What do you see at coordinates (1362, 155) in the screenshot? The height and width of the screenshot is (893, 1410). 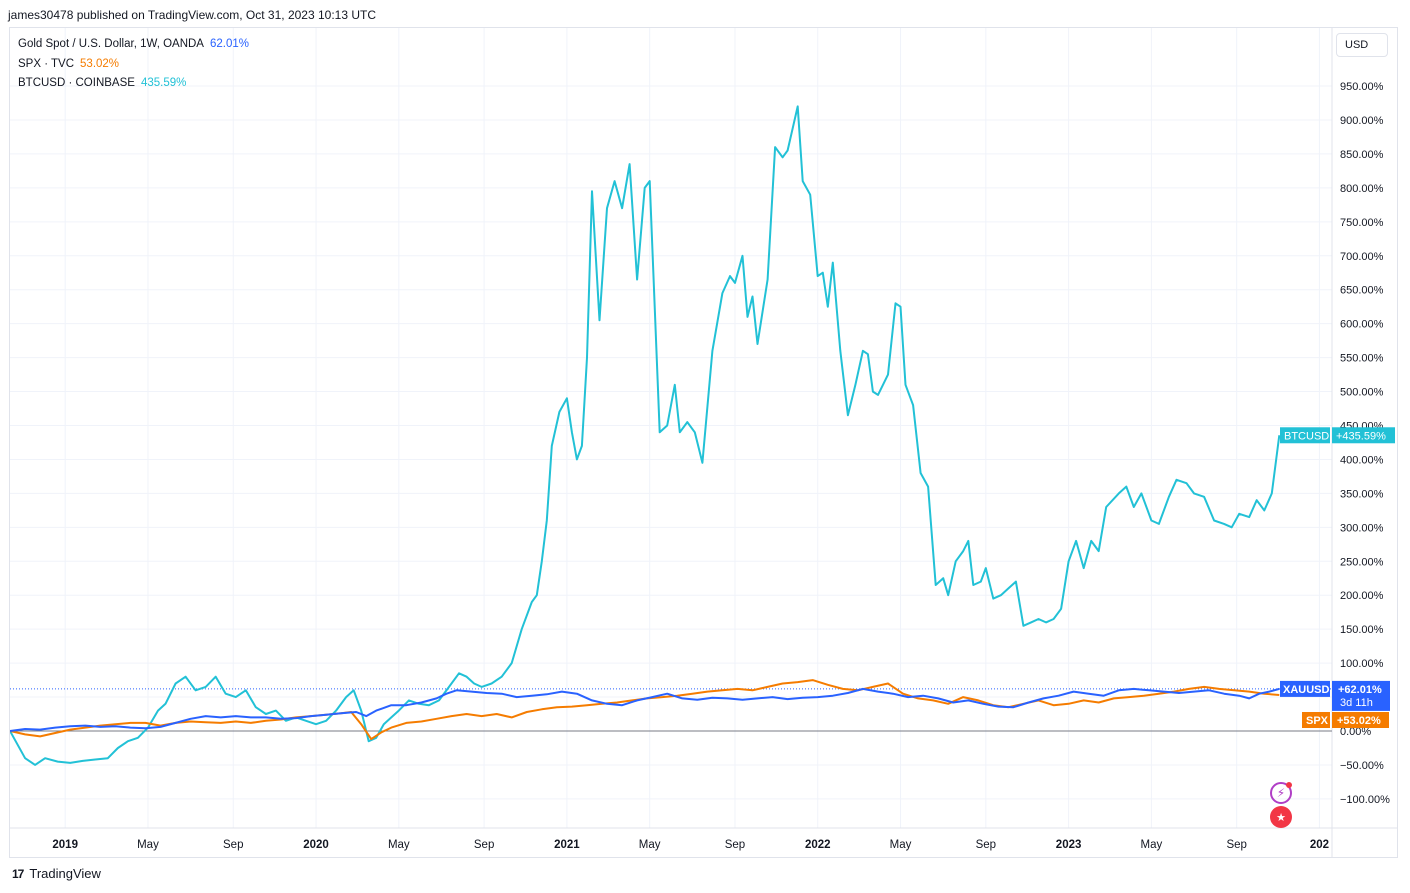 I see `y-tick-label: 850.00%` at bounding box center [1362, 155].